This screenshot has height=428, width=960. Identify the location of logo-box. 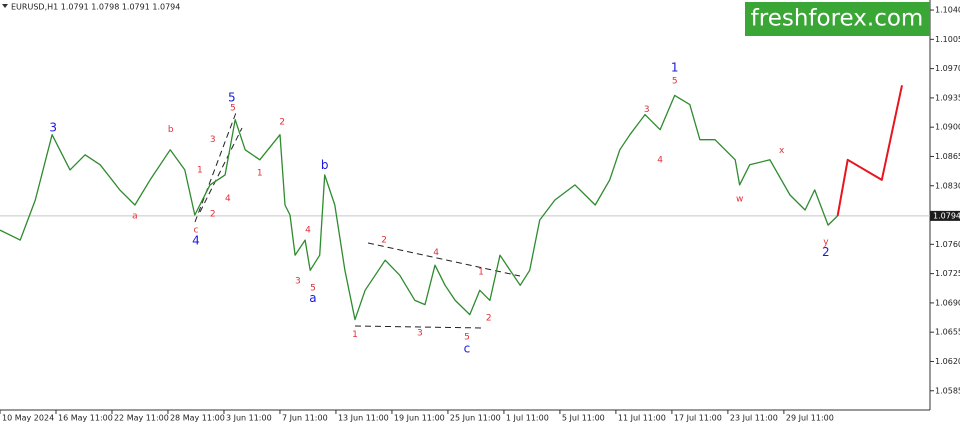
(837, 19).